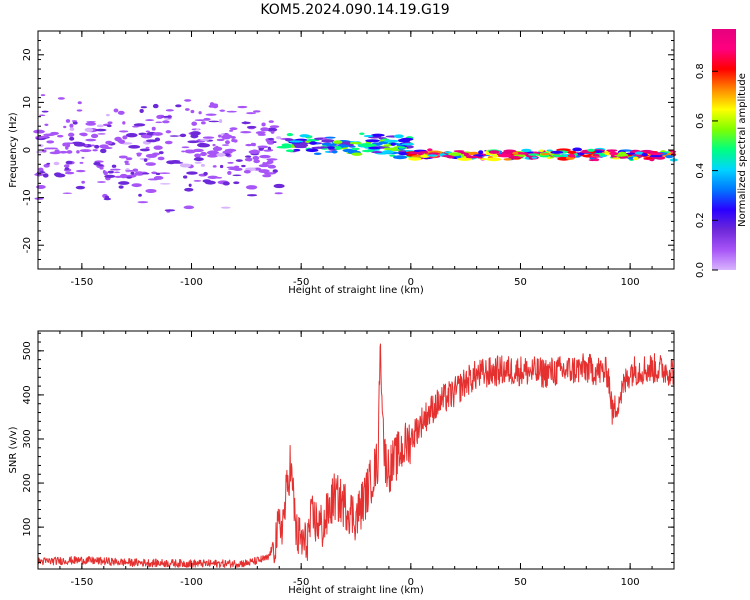 The image size is (750, 600). I want to click on spectrogram-x-tick-label: 0, so click(411, 282).